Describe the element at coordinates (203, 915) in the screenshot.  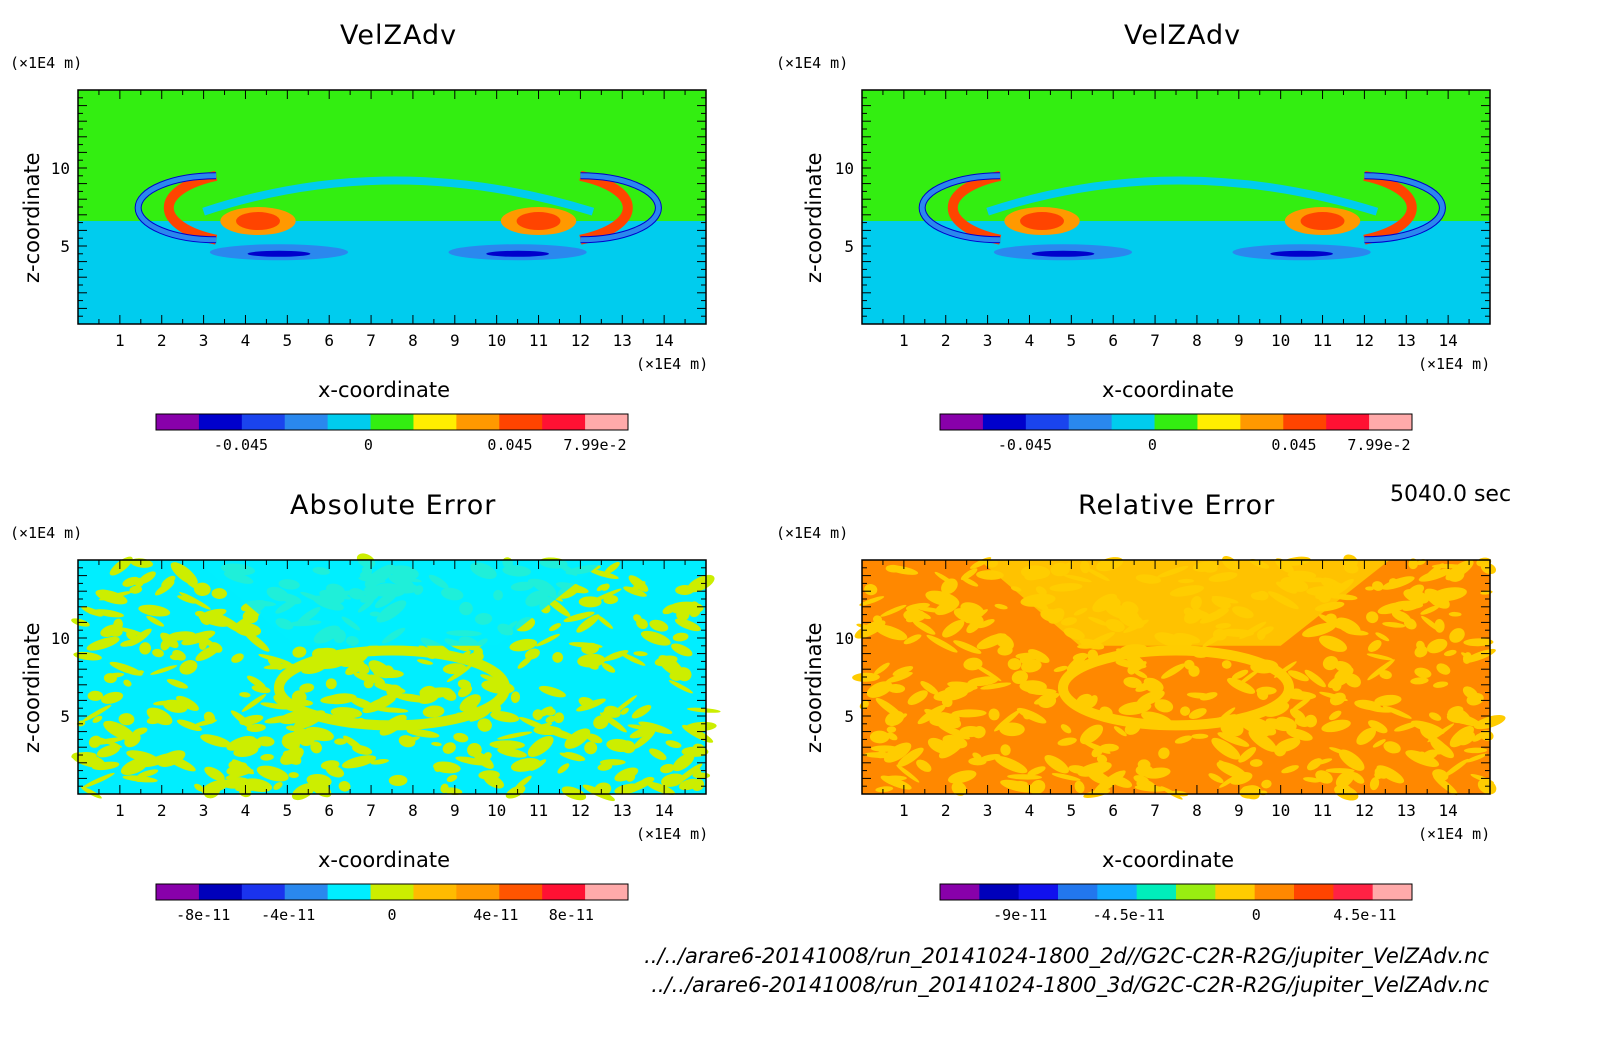
I see `colorbar-label: -8e-11` at that location.